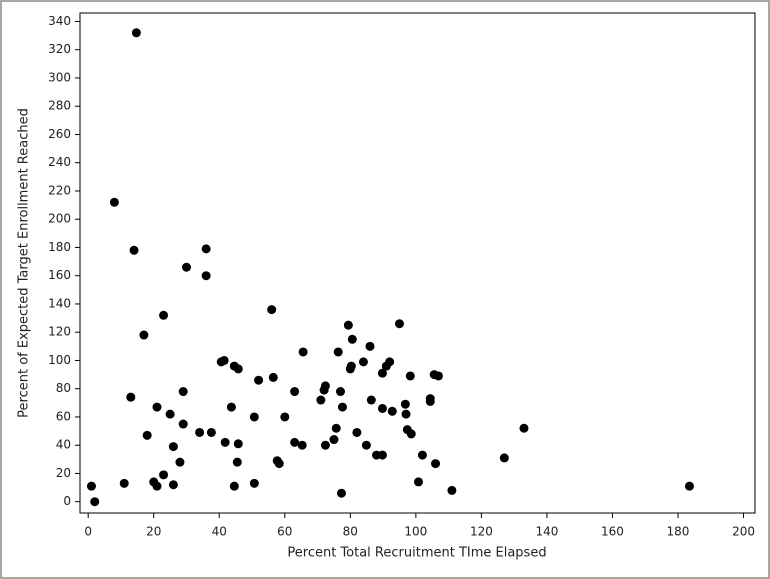 The height and width of the screenshot is (579, 770). Describe the element at coordinates (59, 303) in the screenshot. I see `y-tick-label: 140` at that location.